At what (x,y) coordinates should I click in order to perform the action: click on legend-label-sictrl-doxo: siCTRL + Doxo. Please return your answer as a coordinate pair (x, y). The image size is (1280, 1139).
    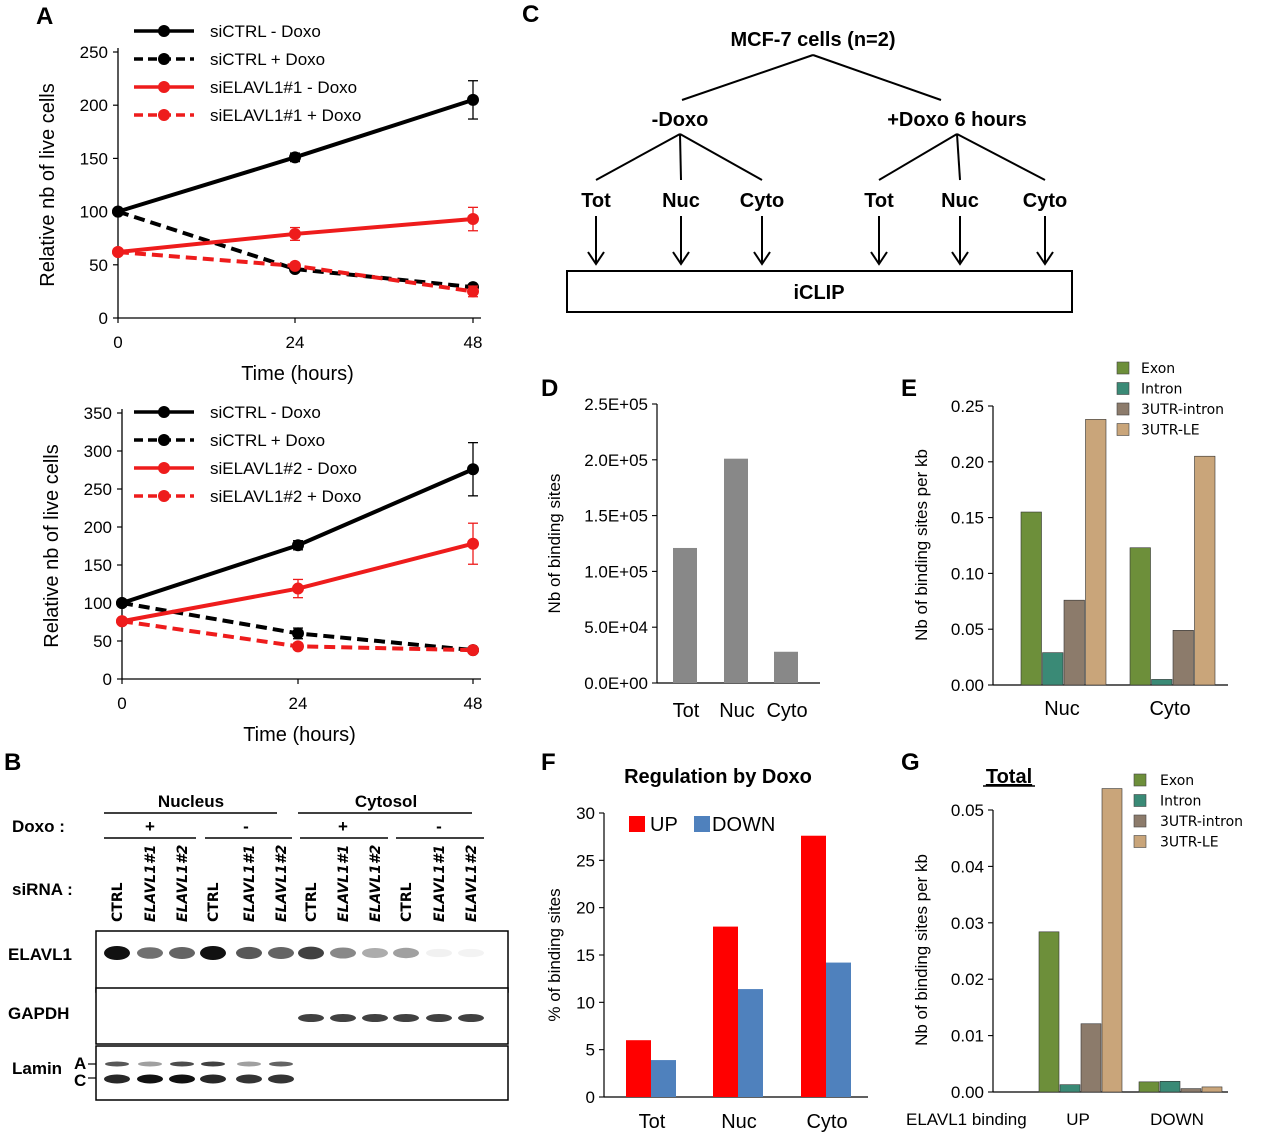
    Looking at the image, I should click on (267, 59).